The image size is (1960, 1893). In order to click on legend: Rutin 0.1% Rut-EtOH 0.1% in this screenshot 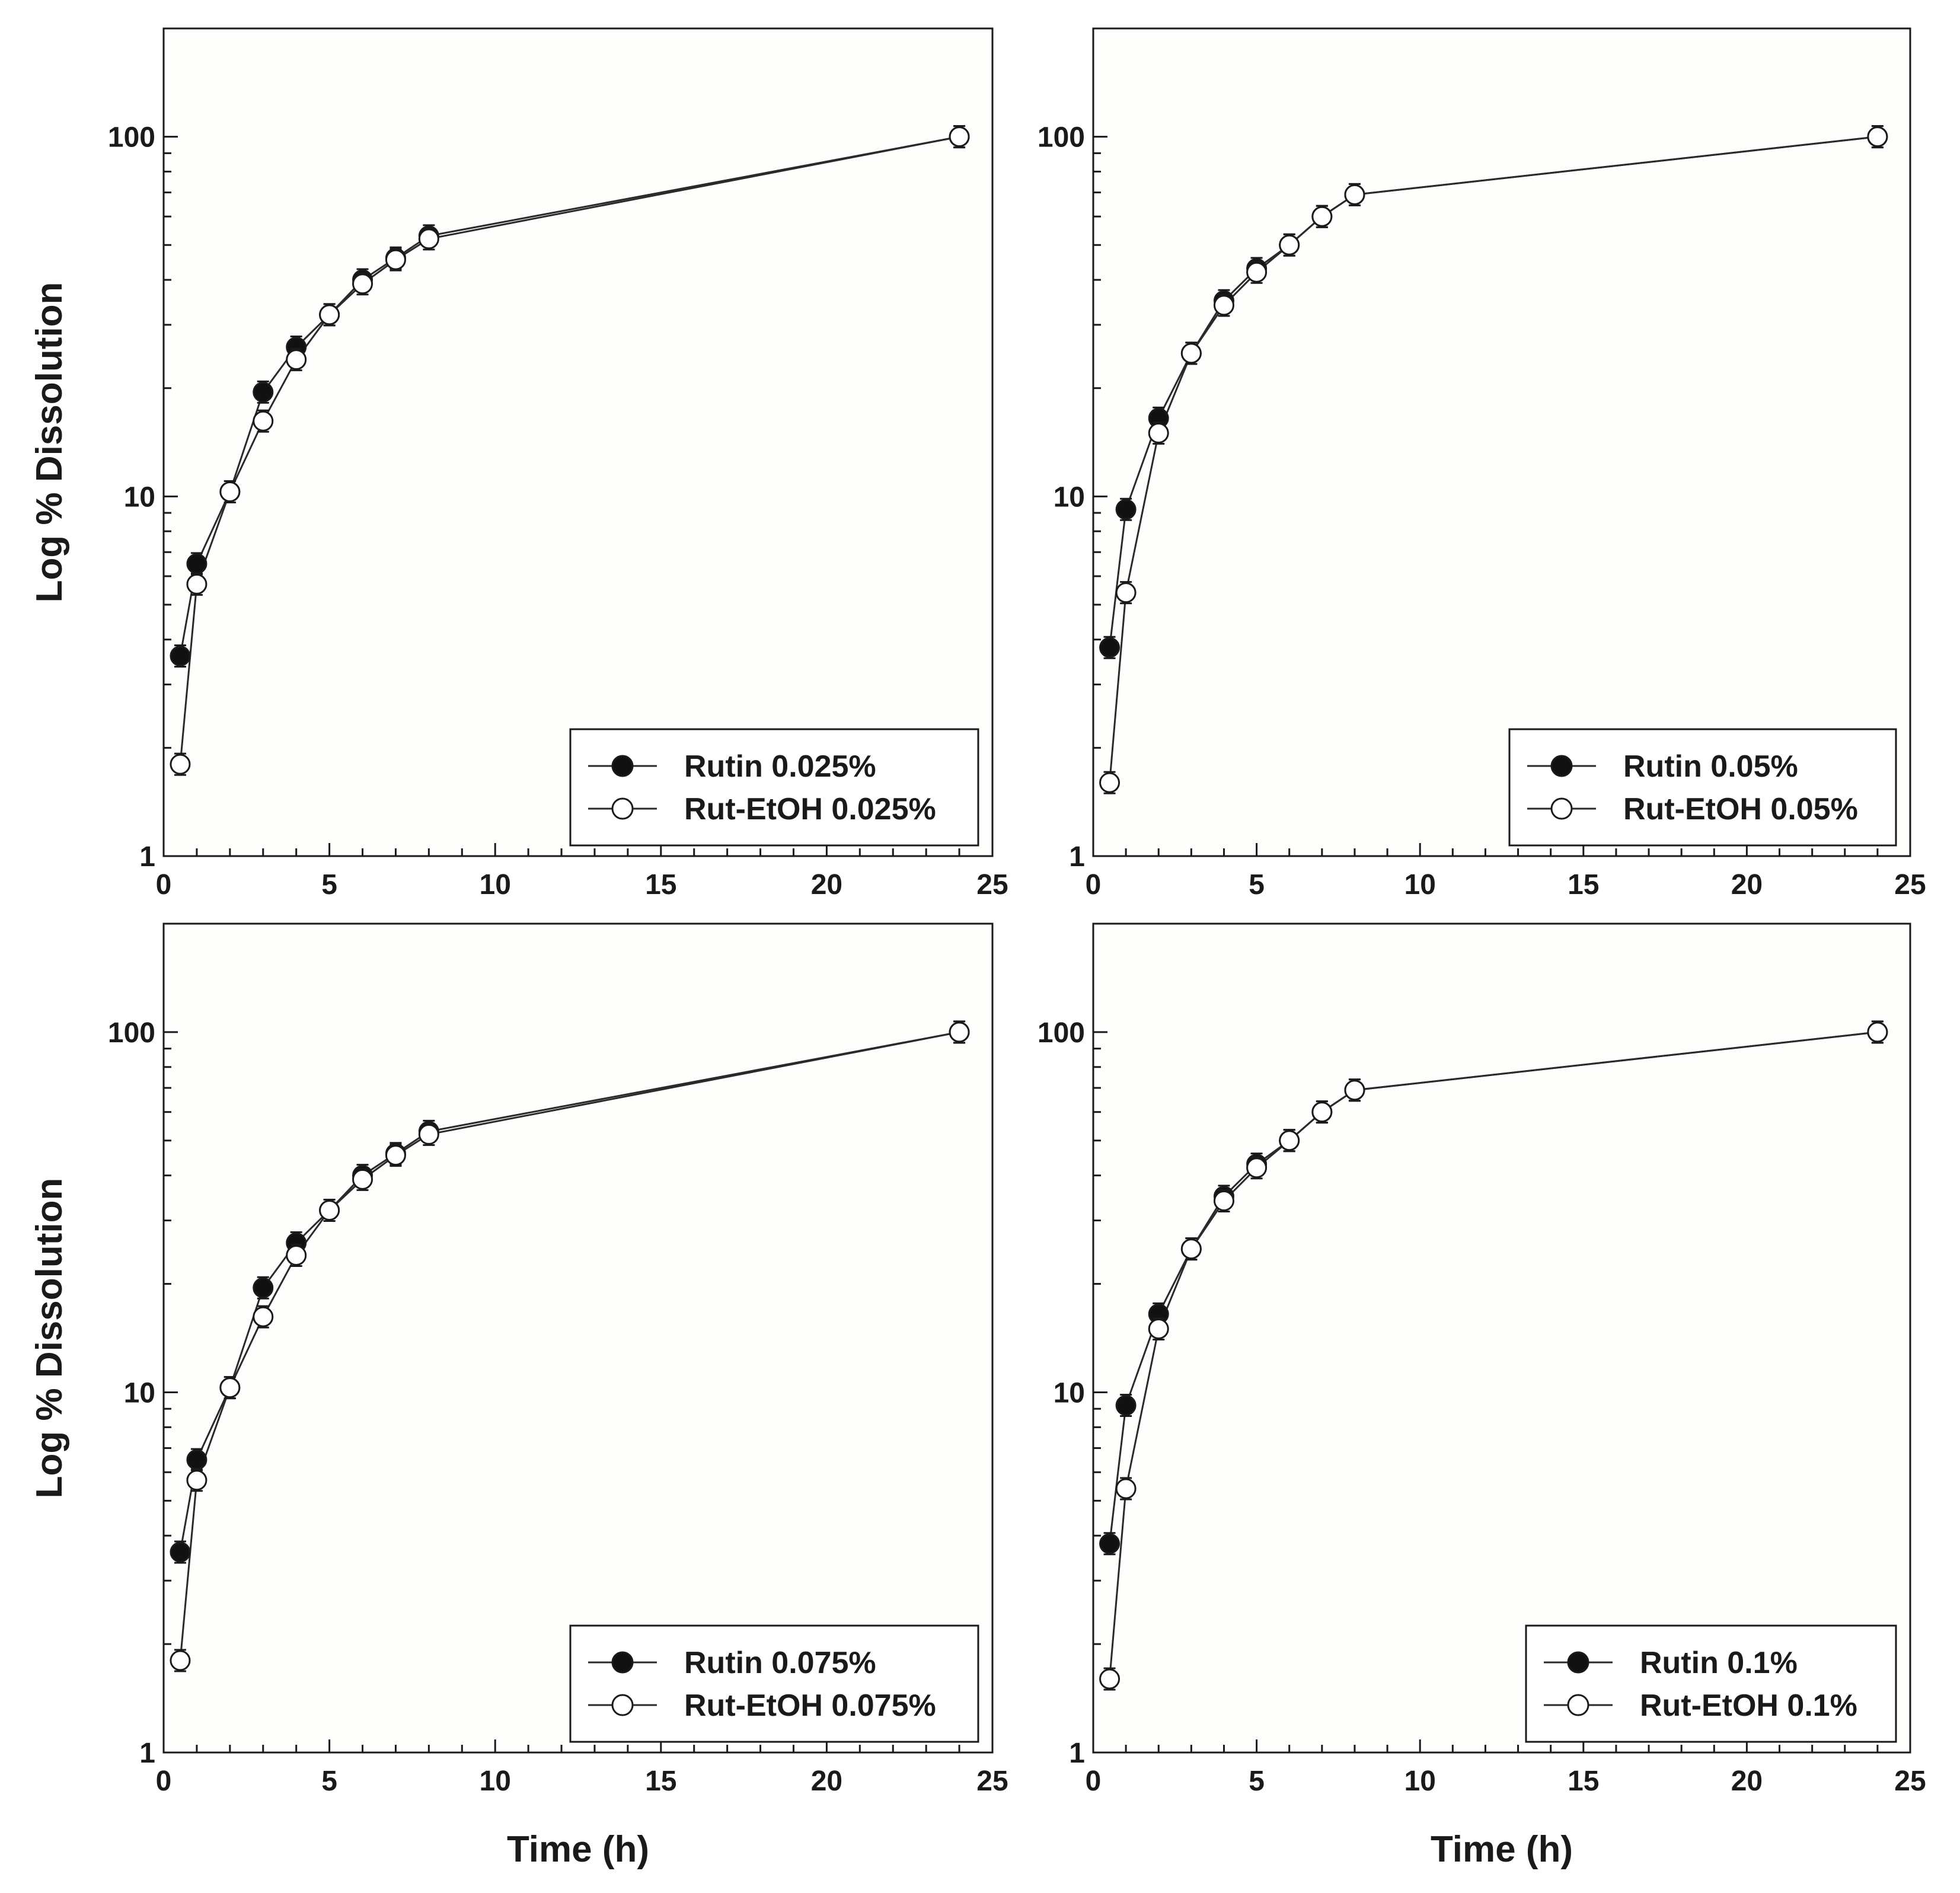, I will do `click(1711, 1683)`.